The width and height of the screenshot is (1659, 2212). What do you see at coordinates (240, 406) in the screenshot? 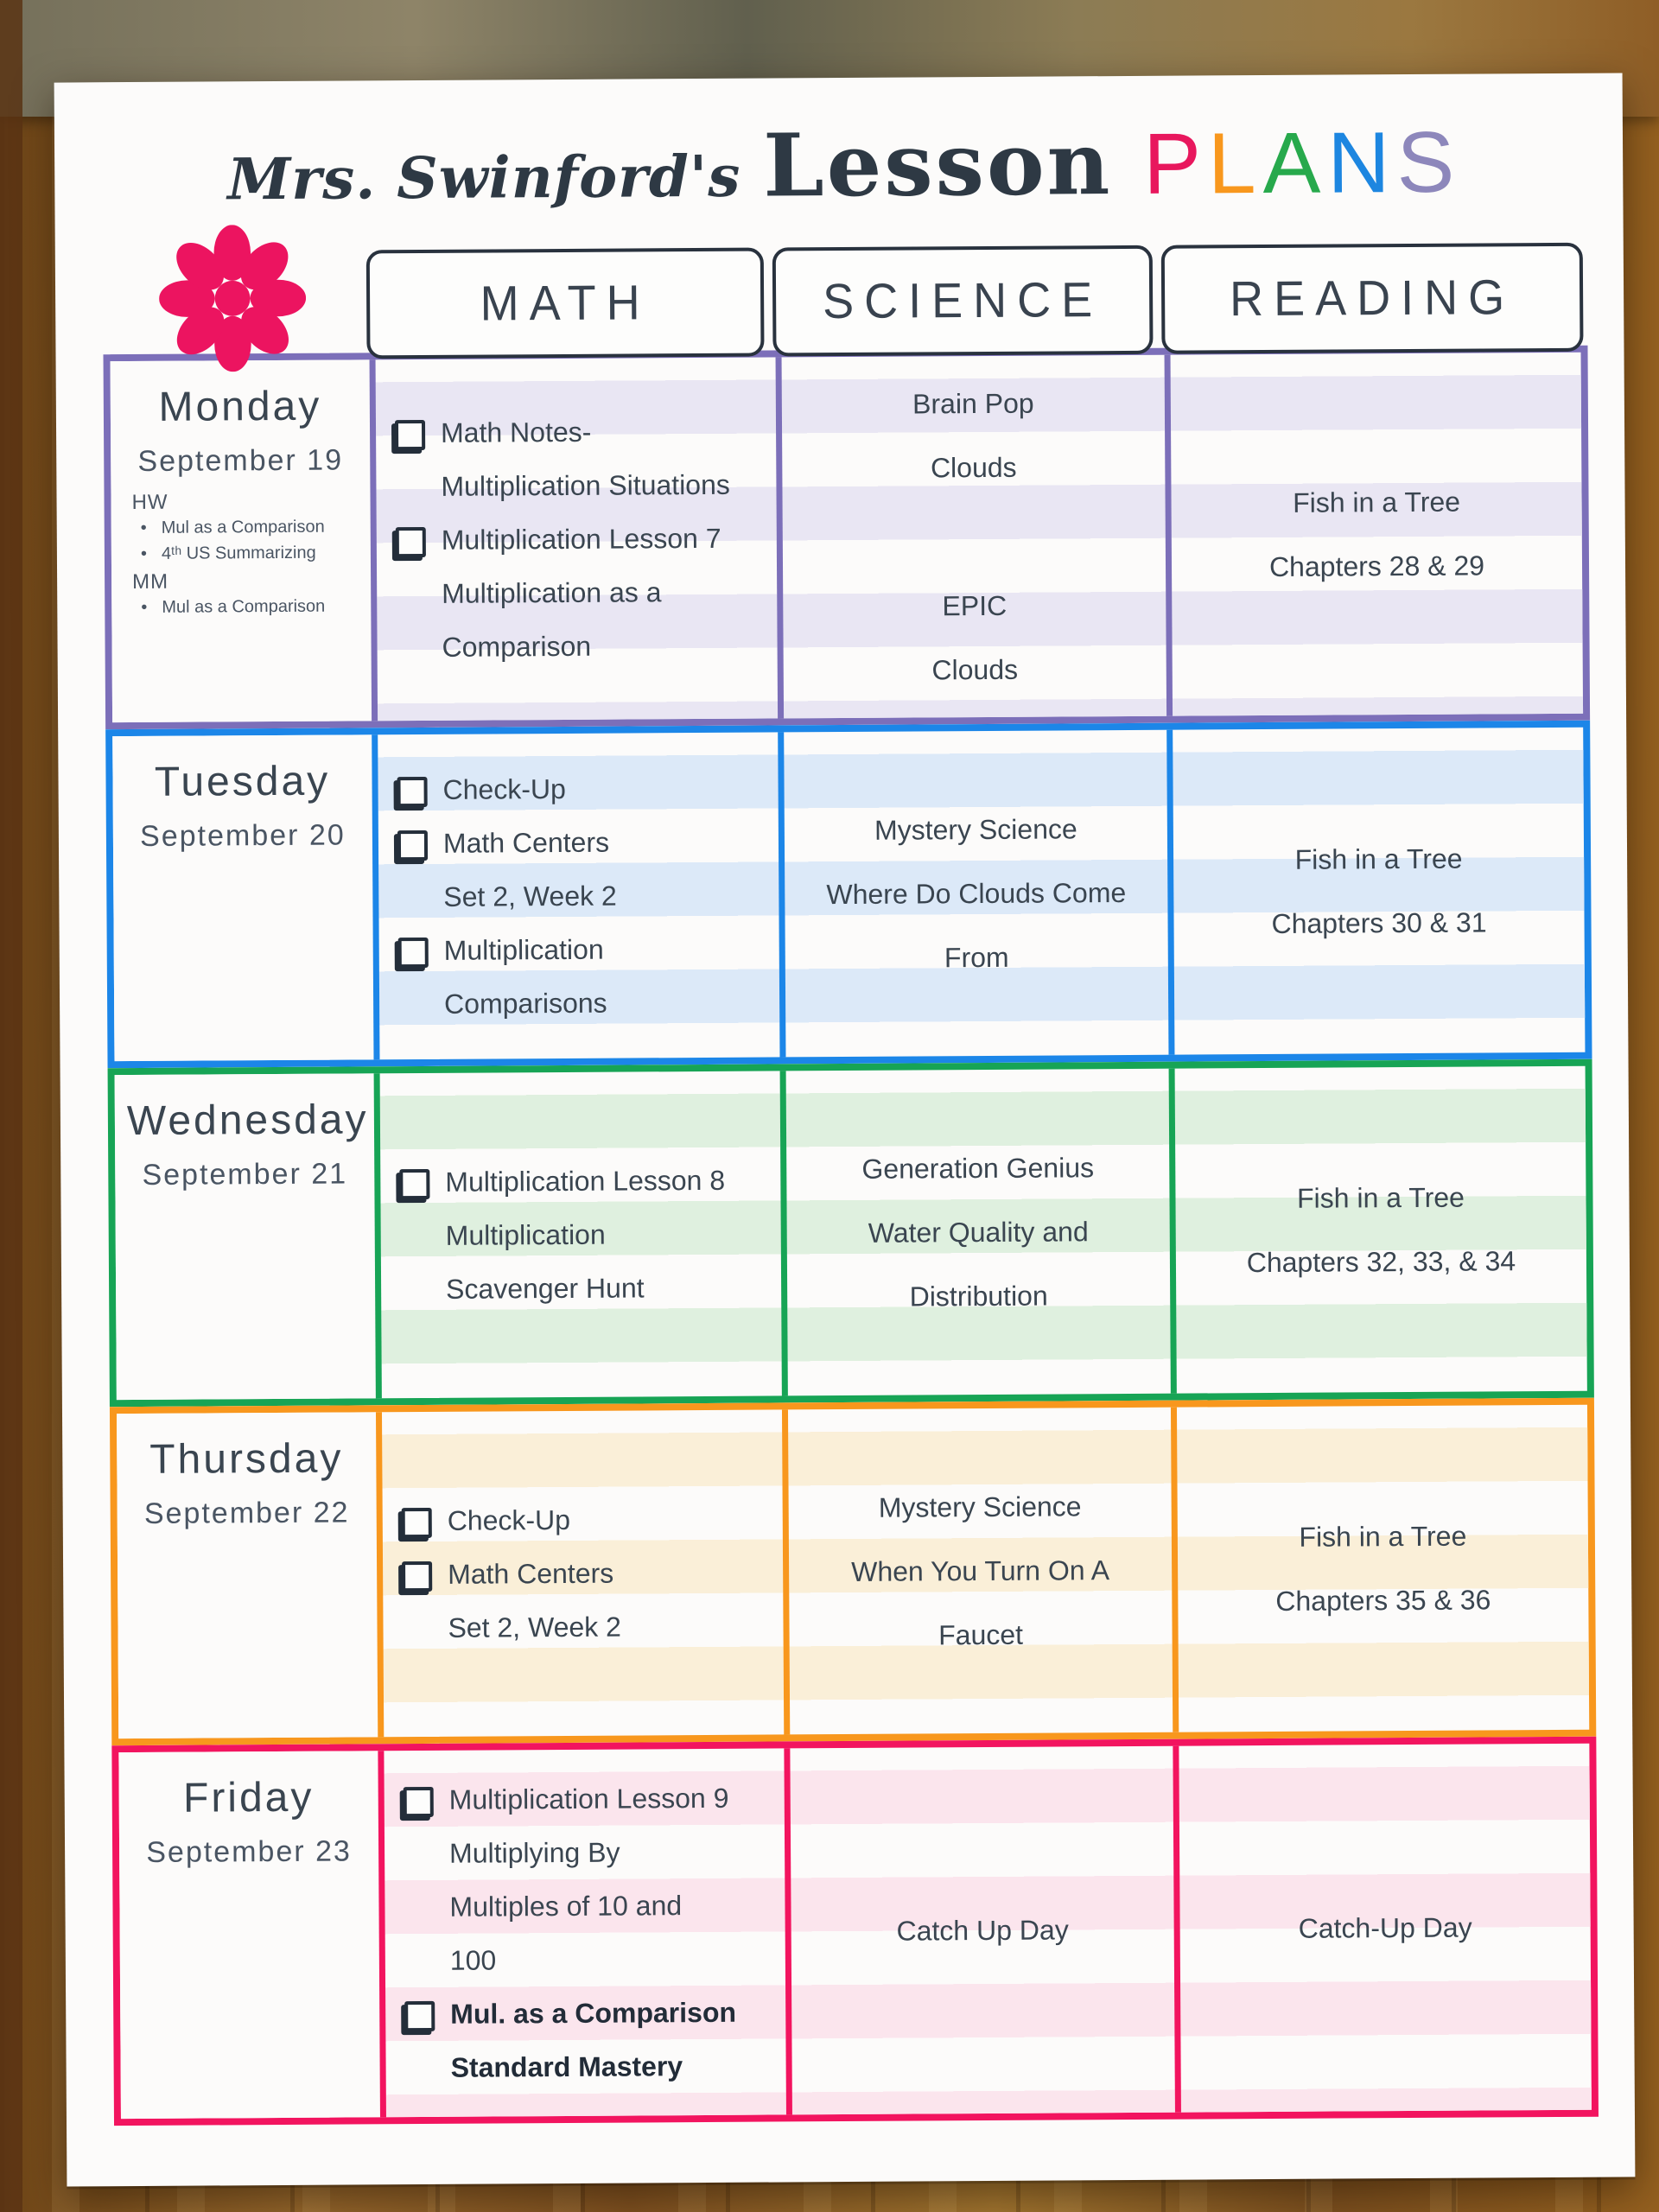
I see `day-name: Monday` at bounding box center [240, 406].